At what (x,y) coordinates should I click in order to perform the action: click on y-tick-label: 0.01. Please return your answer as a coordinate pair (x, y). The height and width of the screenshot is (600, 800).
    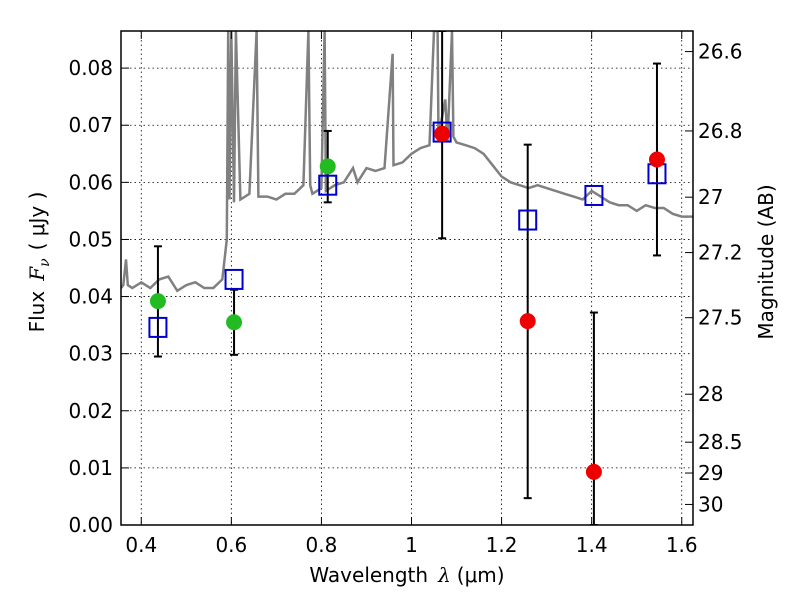
    Looking at the image, I should click on (90, 468).